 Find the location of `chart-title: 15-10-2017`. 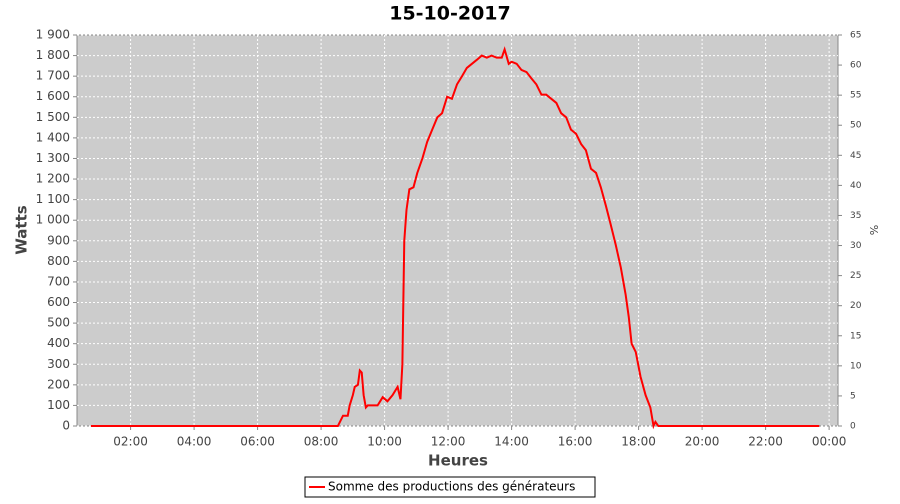

chart-title: 15-10-2017 is located at coordinates (450, 14).